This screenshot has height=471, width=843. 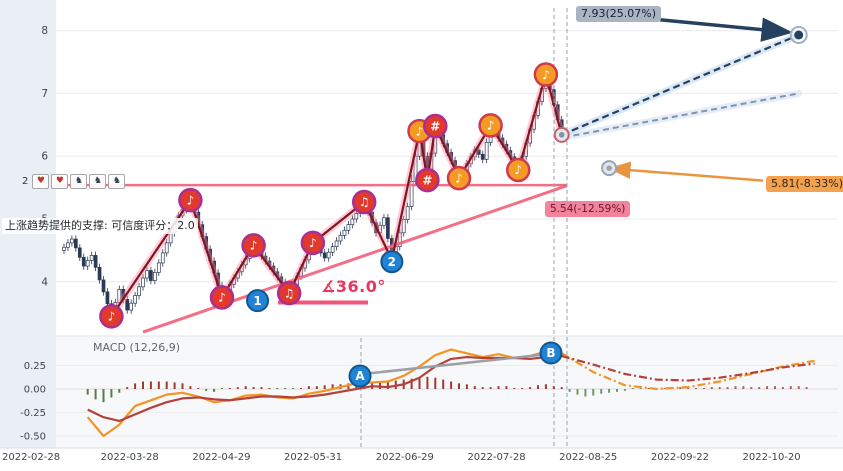 What do you see at coordinates (44, 157) in the screenshot?
I see `price-axis-label: 6` at bounding box center [44, 157].